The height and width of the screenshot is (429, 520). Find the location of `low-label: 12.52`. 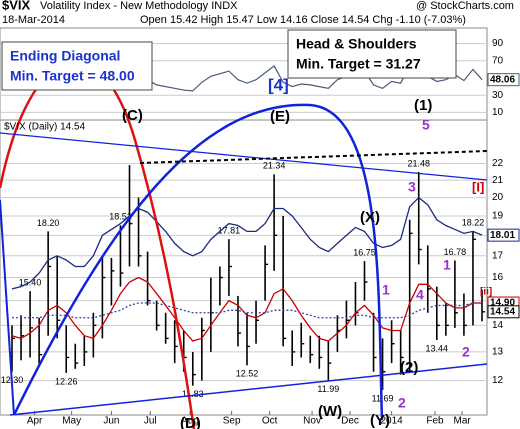

low-label: 12.52 is located at coordinates (247, 374).